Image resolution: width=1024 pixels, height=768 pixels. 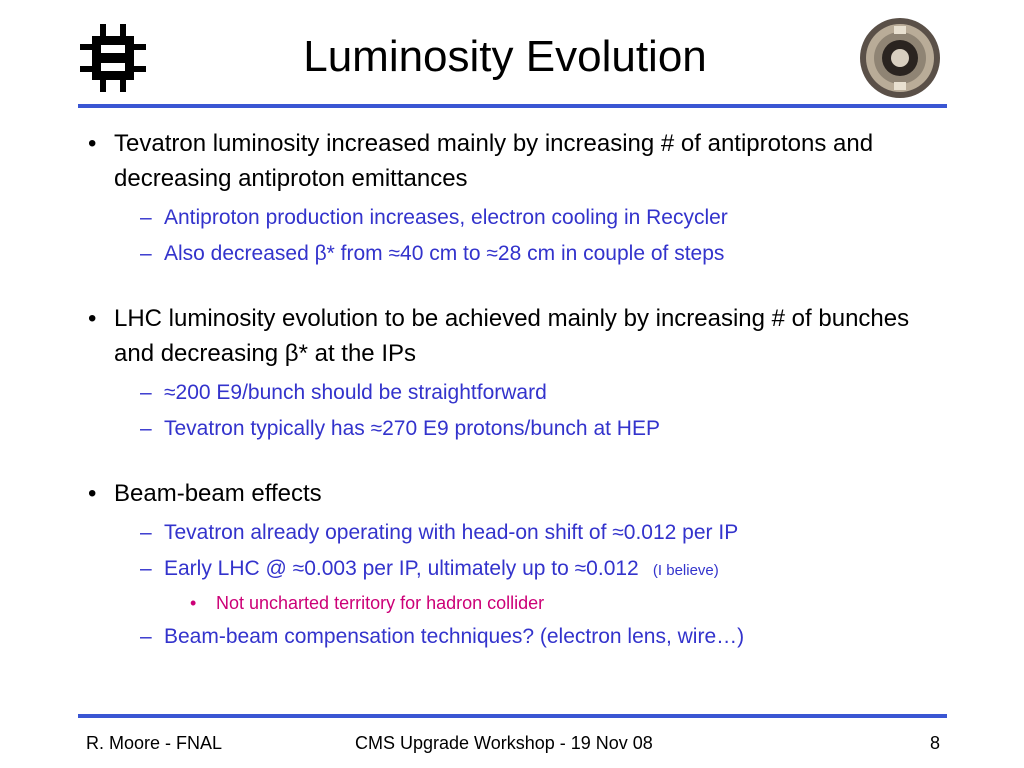 I want to click on page-number: 8, so click(x=934, y=743).